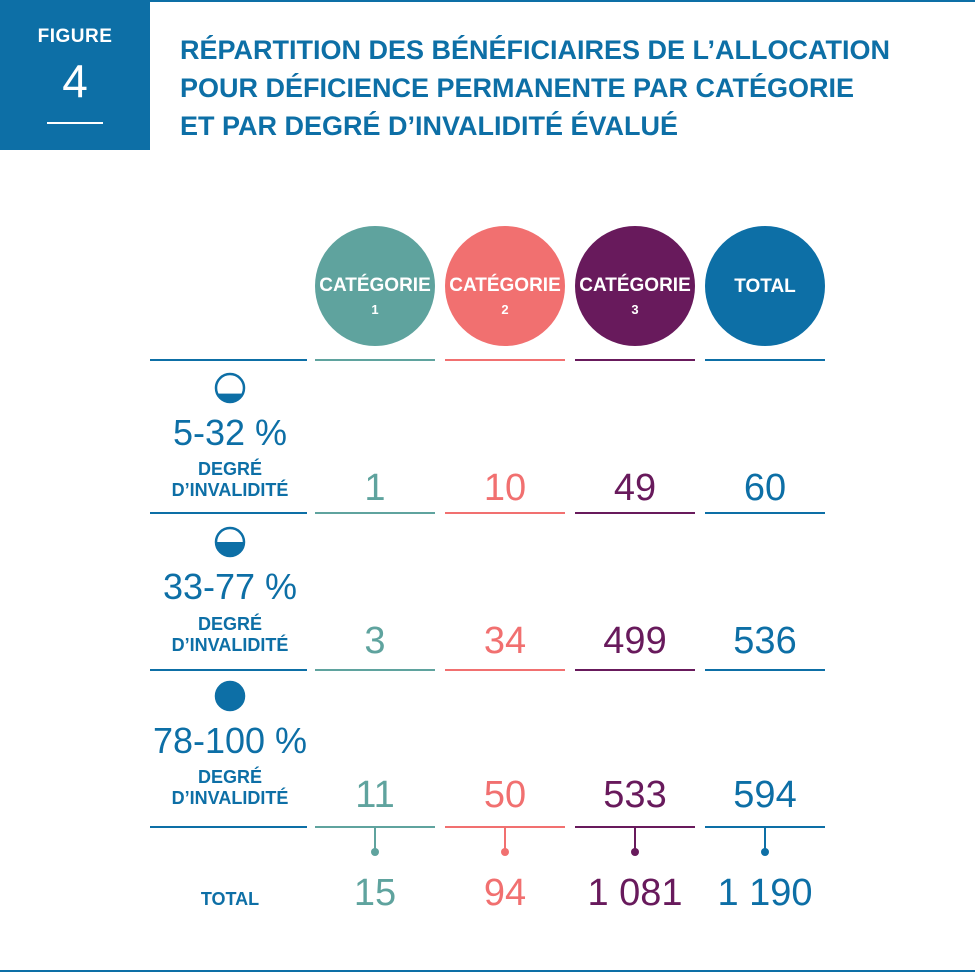 This screenshot has height=975, width=975. Describe the element at coordinates (635, 309) in the screenshot. I see `column-header-number: 3` at that location.